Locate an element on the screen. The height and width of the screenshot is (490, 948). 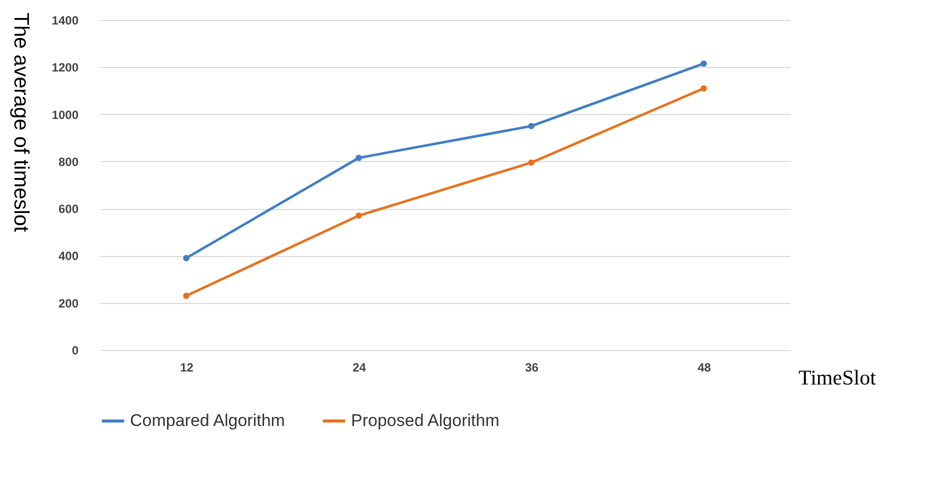
x-tick-label: 36 is located at coordinates (532, 367).